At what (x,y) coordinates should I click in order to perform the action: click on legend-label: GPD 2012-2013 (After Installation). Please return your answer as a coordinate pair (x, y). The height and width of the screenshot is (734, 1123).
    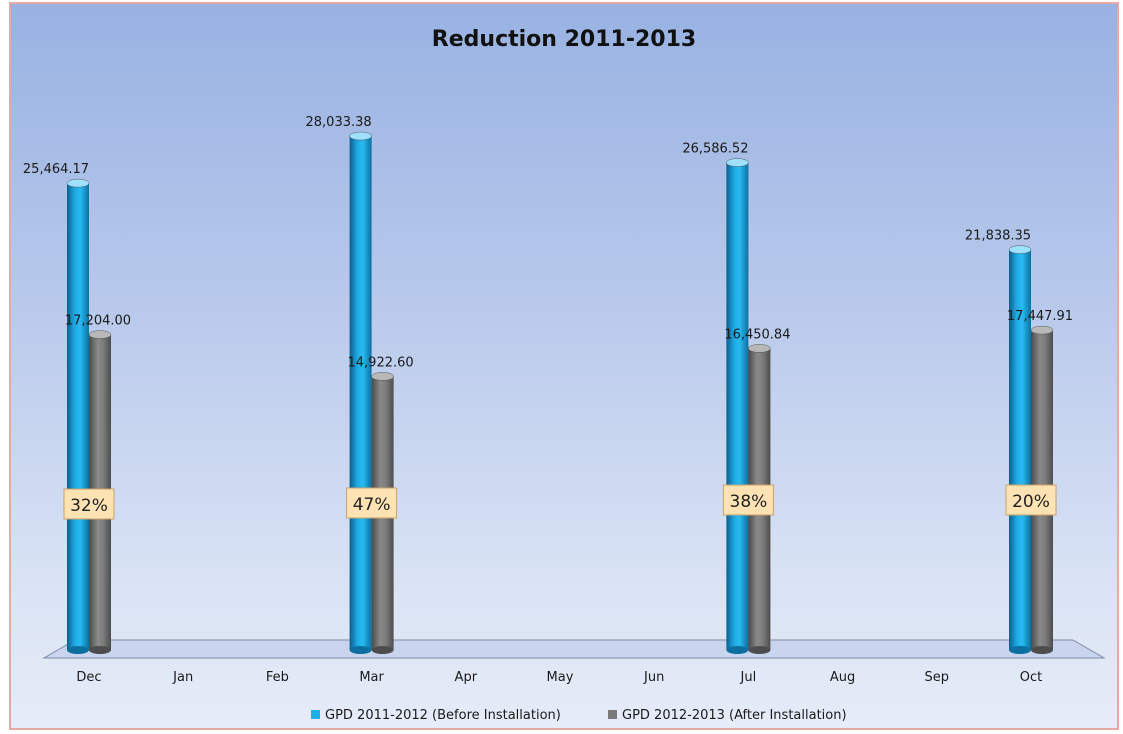
    Looking at the image, I should click on (734, 715).